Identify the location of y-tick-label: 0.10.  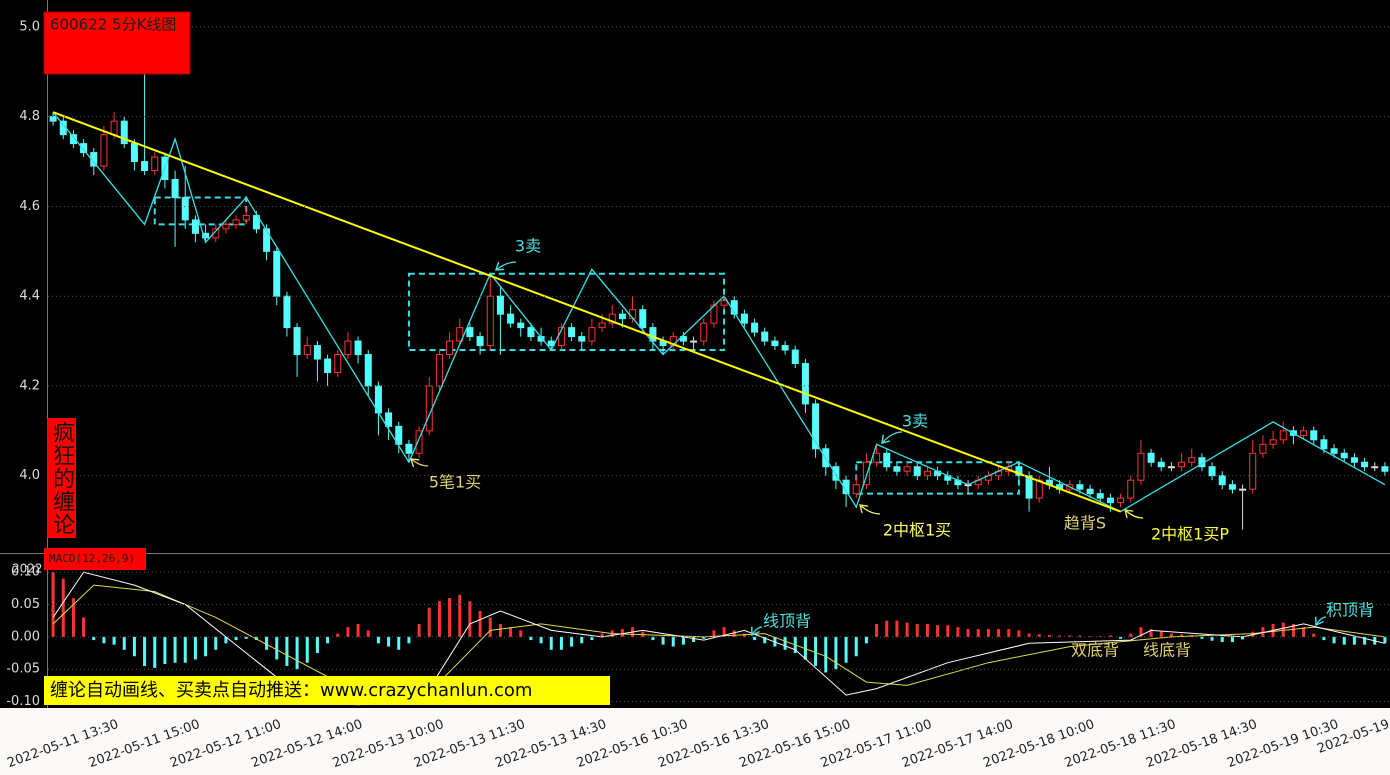
(25, 572).